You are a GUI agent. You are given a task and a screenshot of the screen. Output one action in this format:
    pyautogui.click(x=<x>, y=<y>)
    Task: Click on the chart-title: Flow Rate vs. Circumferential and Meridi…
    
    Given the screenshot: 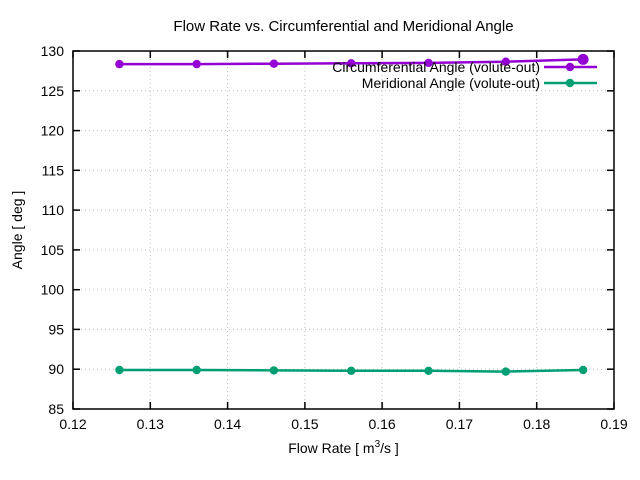 What is the action you would take?
    pyautogui.click(x=343, y=26)
    